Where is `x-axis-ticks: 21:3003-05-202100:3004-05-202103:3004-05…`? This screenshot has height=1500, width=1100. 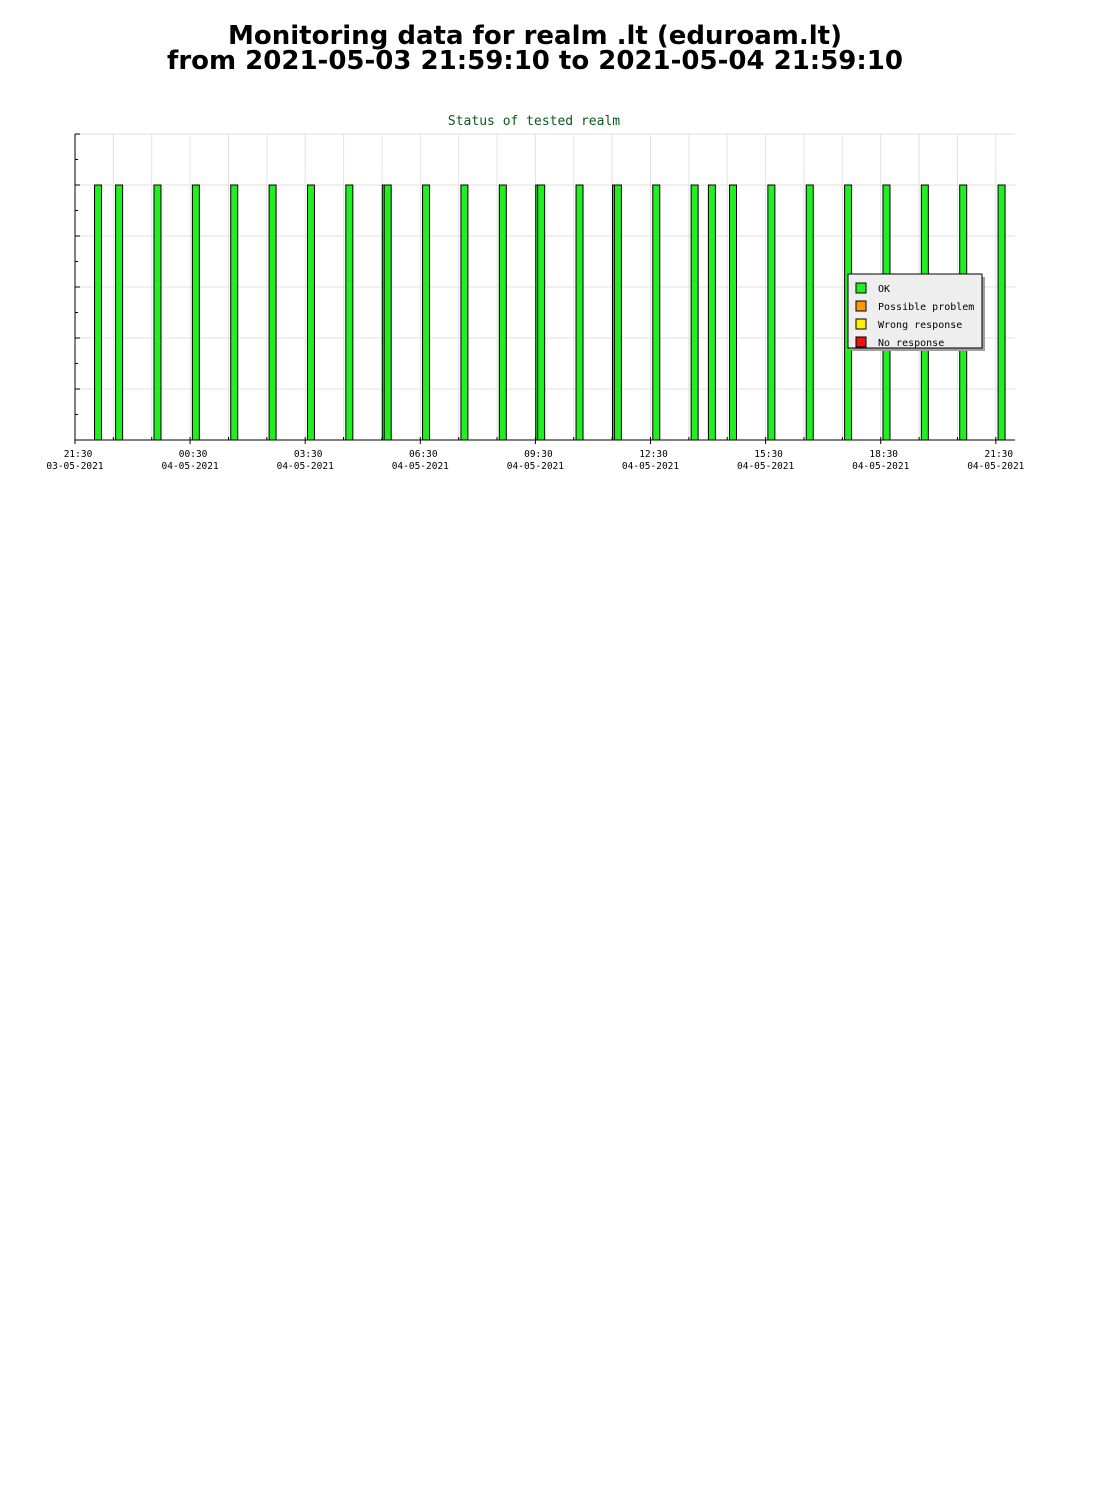
x-axis-ticks: 21:3003-05-202100:3004-05-202103:3004-05… is located at coordinates (535, 456).